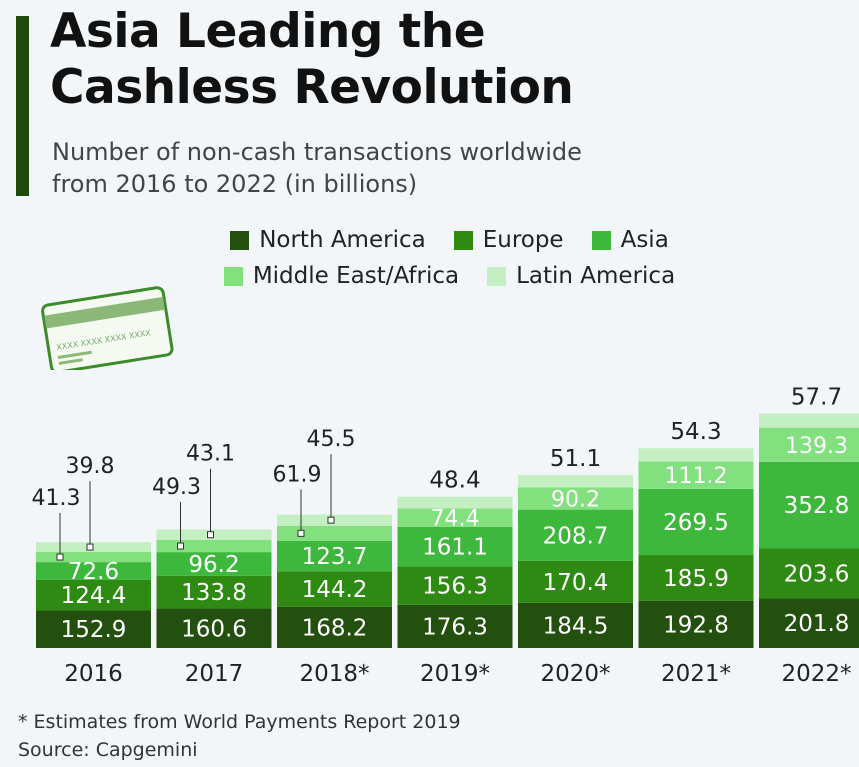  I want to click on legend-item-middle-east-africa: Middle East/Africa, so click(341, 276).